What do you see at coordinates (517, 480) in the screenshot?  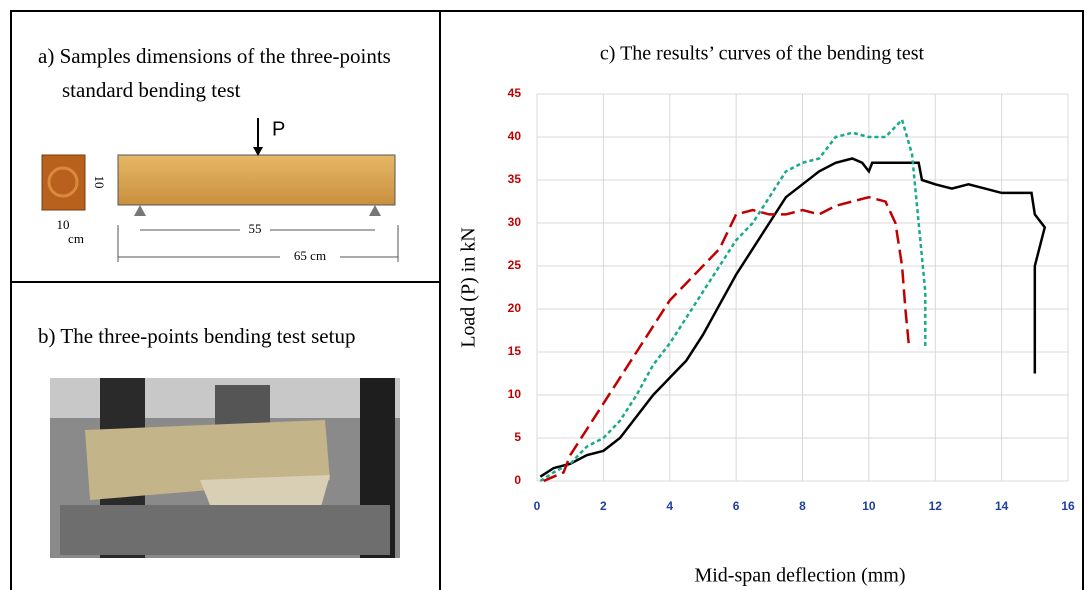 I see `y-tick-label: 0` at bounding box center [517, 480].